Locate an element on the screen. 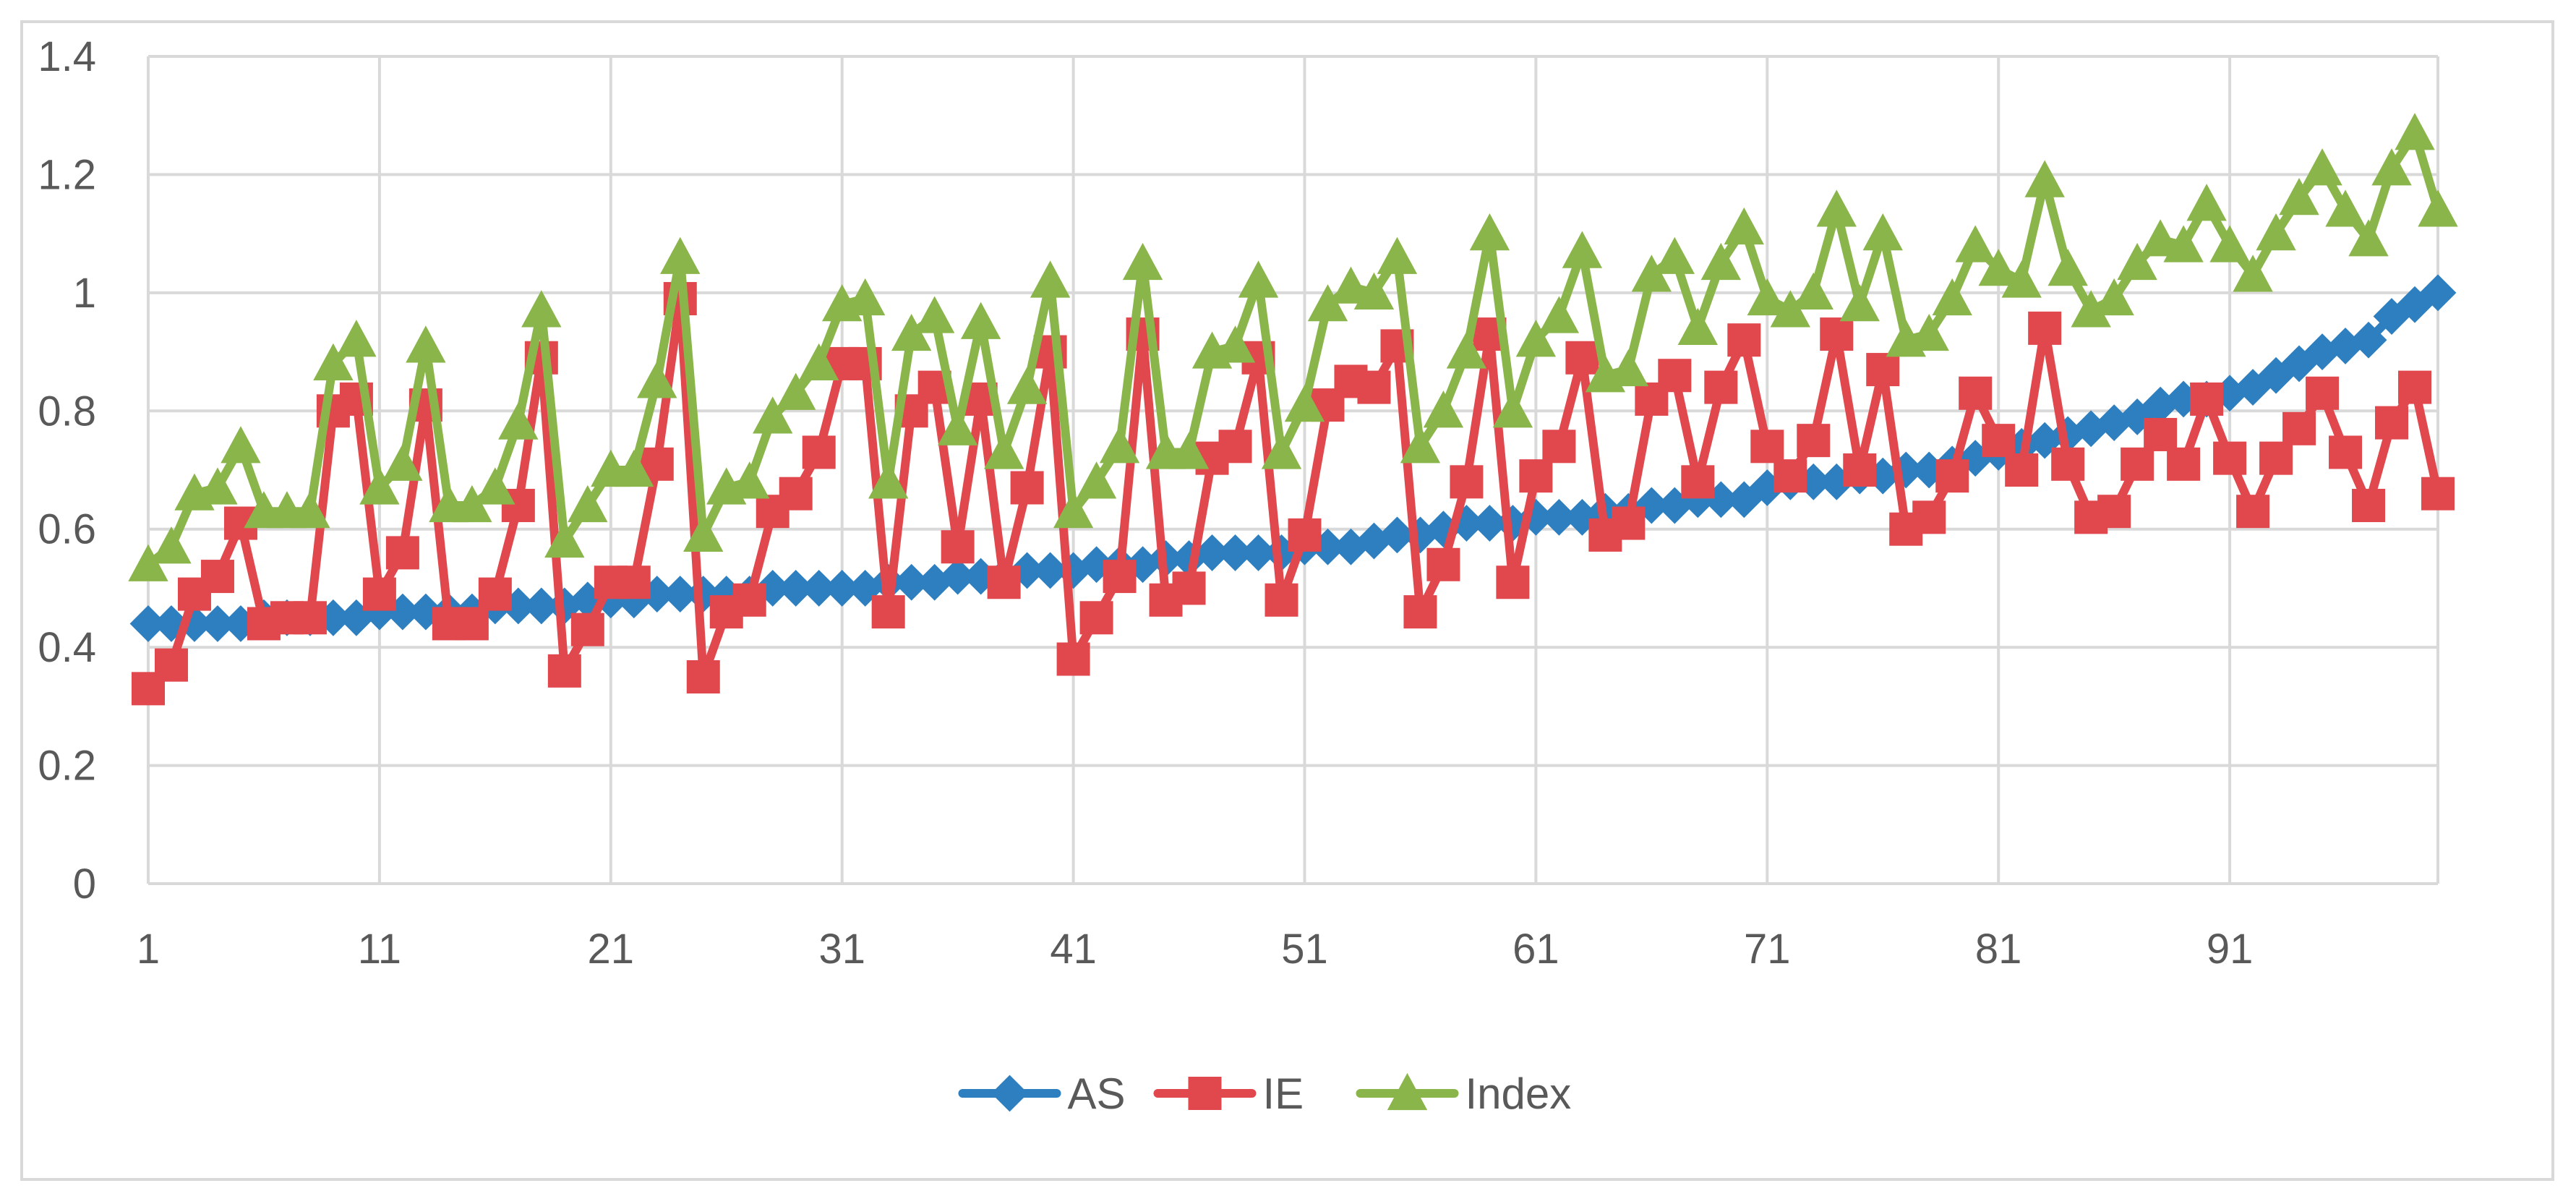 The image size is (2576, 1204). y-tick-label: 1.2 is located at coordinates (67, 174).